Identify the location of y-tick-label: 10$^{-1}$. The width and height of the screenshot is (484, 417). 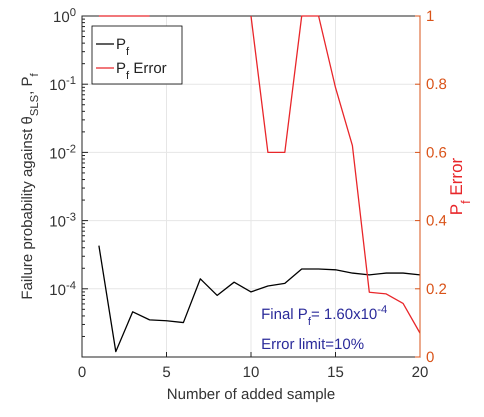
(62, 84).